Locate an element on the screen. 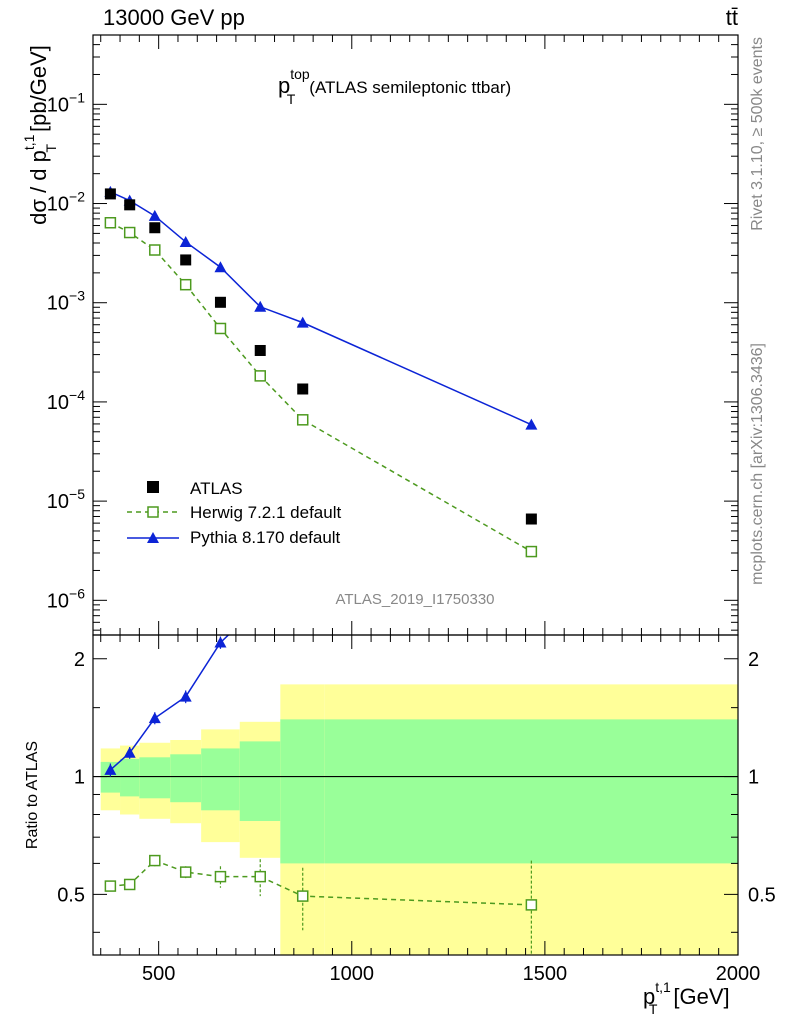  ylabel-sup: t,1 is located at coordinates (29, 142).